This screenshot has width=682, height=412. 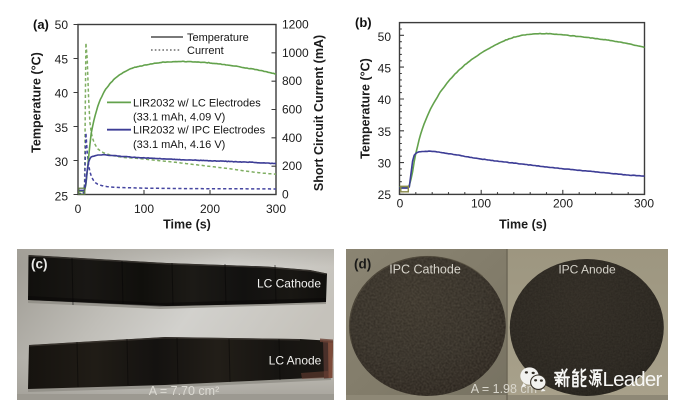 I want to click on svg-text: (33.1 mAh, 4.09 V), so click(x=179, y=117).